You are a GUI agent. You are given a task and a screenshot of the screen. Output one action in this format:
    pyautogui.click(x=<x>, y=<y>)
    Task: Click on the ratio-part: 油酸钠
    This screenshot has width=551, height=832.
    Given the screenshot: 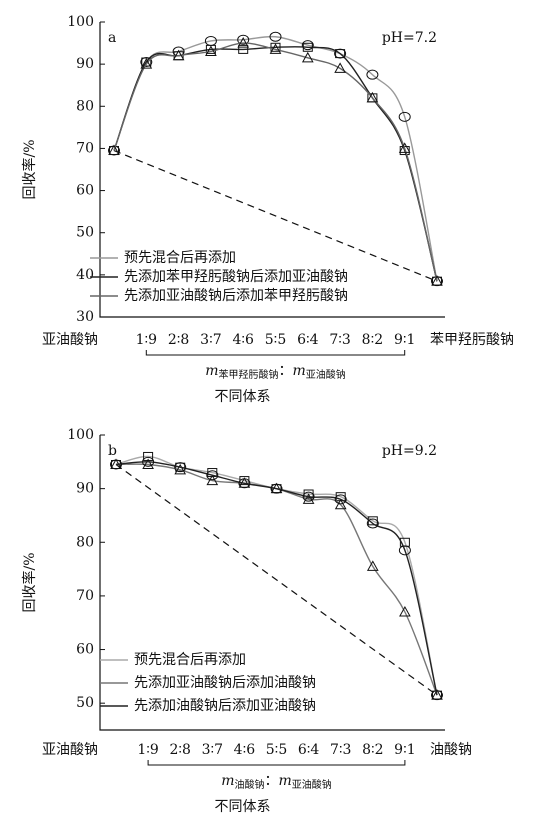 What is the action you would take?
    pyautogui.click(x=250, y=784)
    